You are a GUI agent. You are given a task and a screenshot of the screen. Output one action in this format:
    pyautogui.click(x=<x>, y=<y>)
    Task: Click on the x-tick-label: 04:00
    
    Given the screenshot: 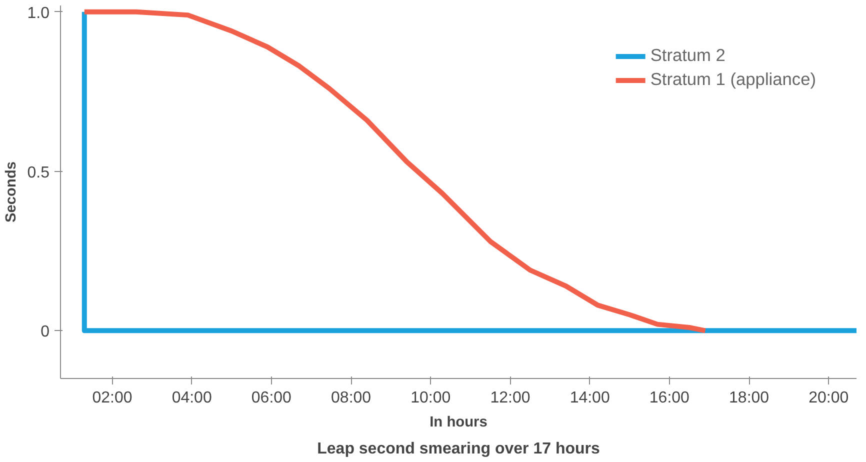 What is the action you would take?
    pyautogui.click(x=192, y=398)
    